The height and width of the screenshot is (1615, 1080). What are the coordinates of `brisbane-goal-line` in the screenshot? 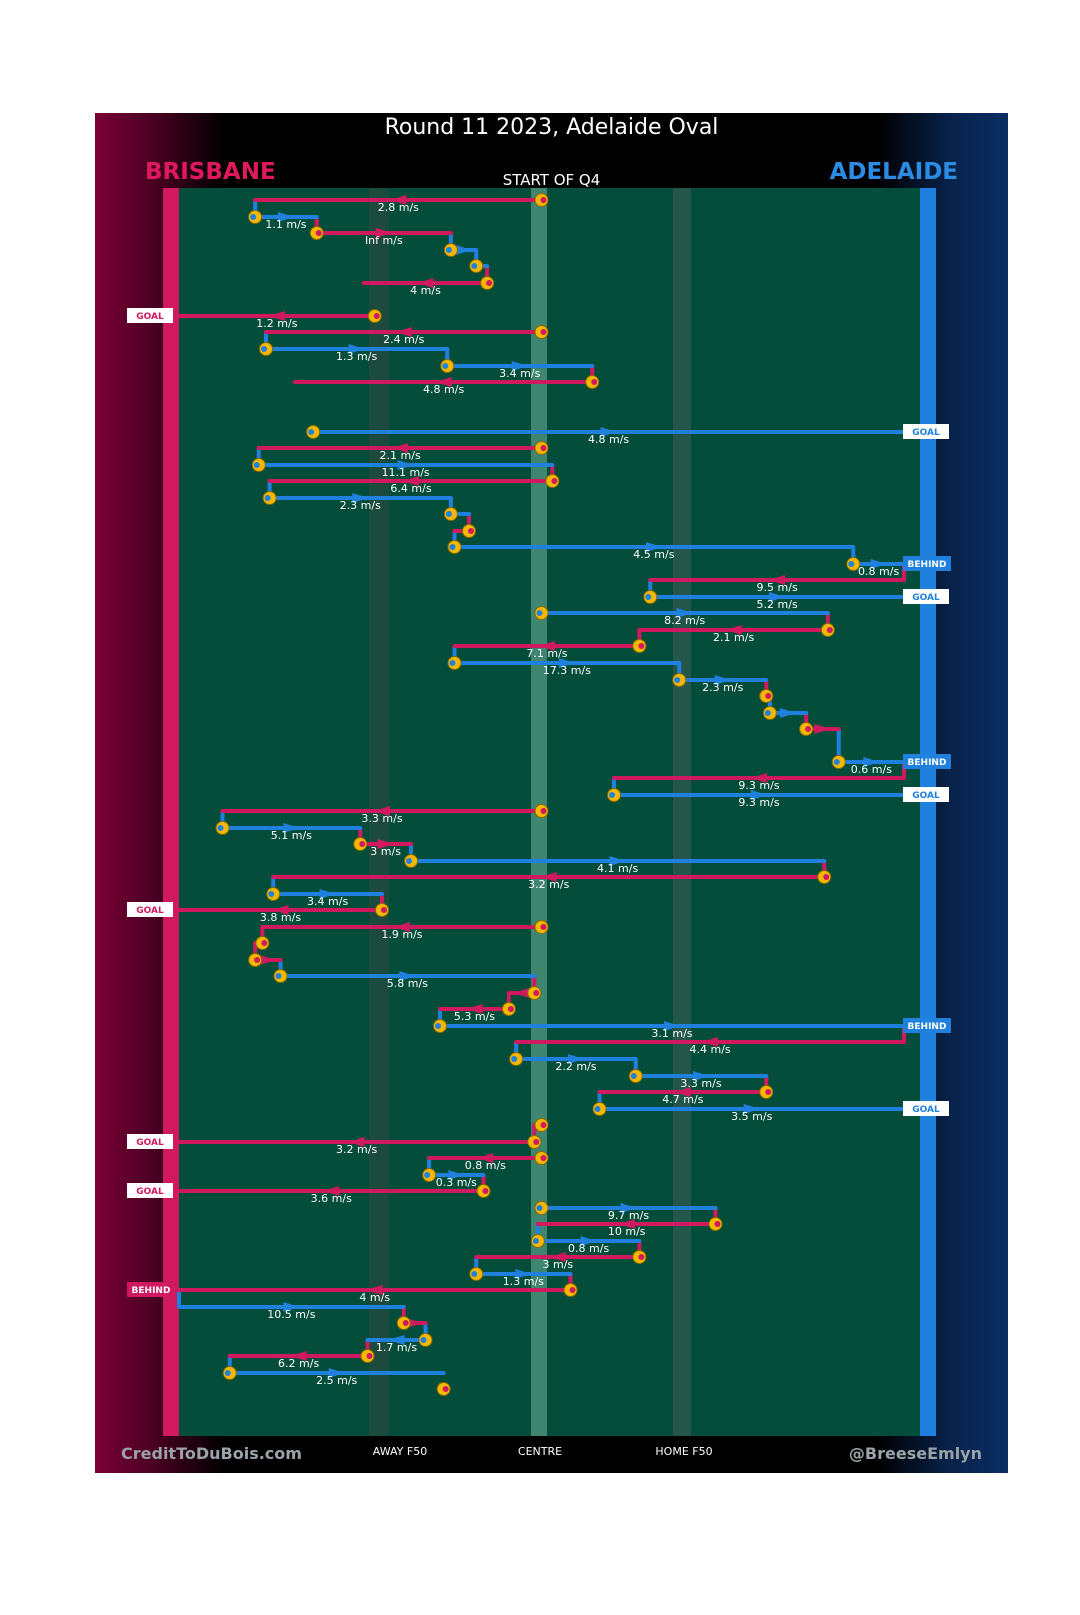 It's located at (171, 812).